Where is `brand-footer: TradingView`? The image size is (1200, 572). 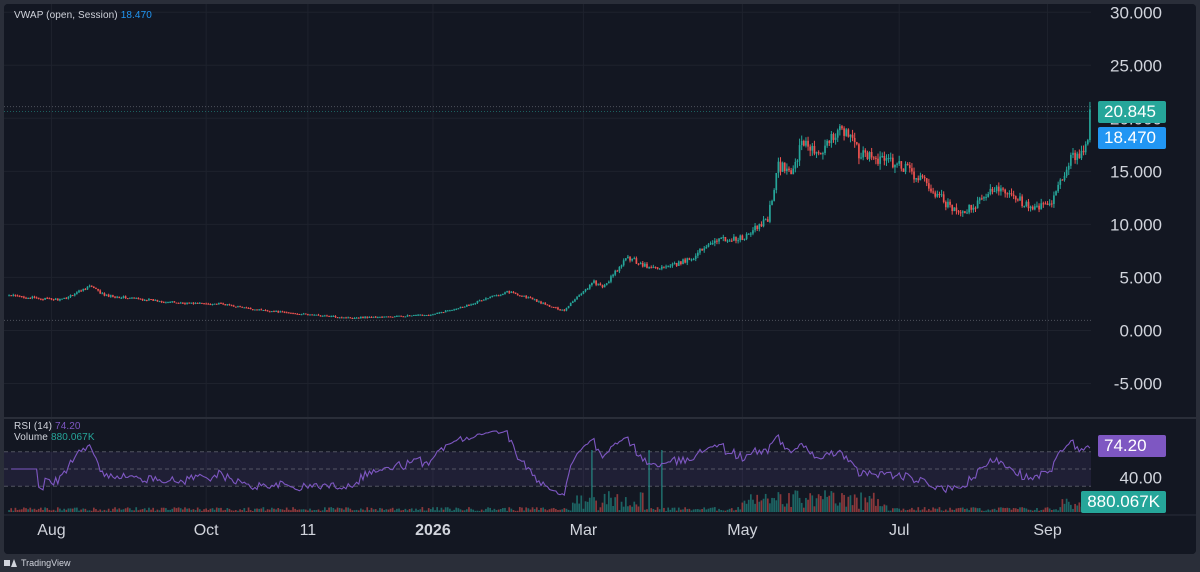
brand-footer: TradingView is located at coordinates (37, 563).